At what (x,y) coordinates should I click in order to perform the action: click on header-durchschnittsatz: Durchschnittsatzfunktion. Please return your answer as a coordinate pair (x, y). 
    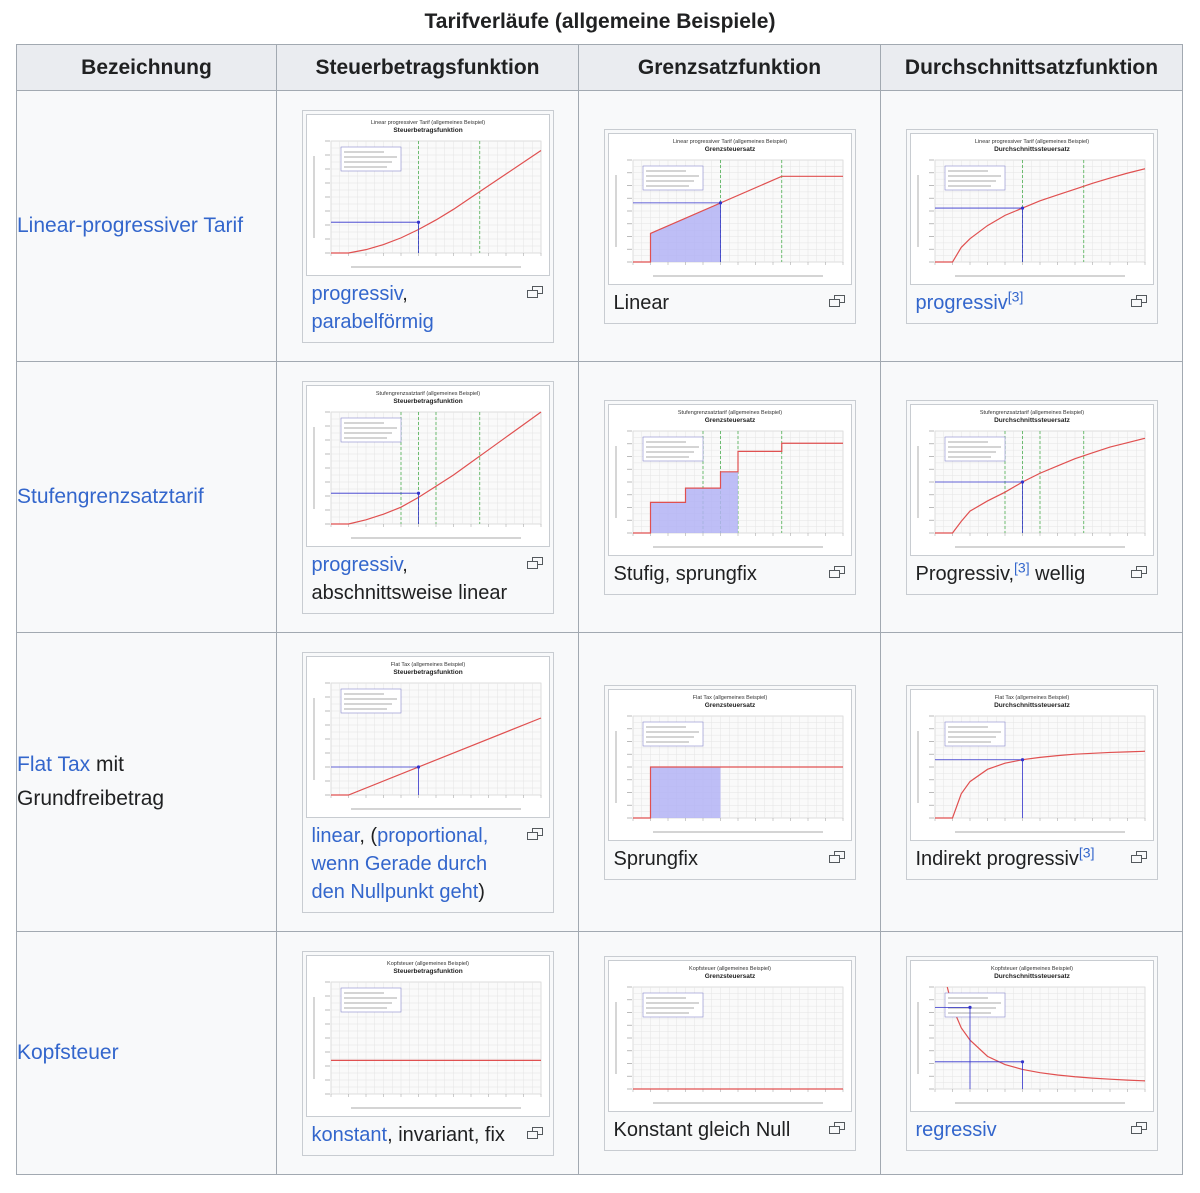
    Looking at the image, I should click on (1031, 67).